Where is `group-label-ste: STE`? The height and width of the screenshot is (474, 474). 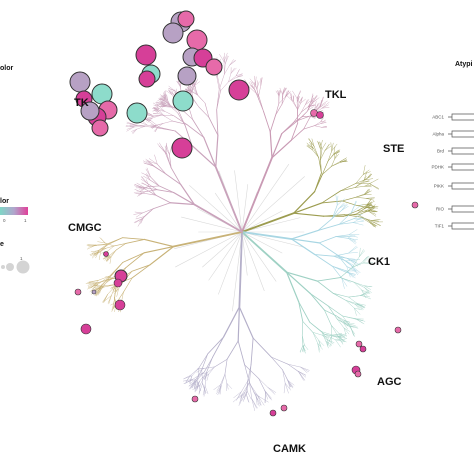
group-label-ste: STE is located at coordinates (393, 149).